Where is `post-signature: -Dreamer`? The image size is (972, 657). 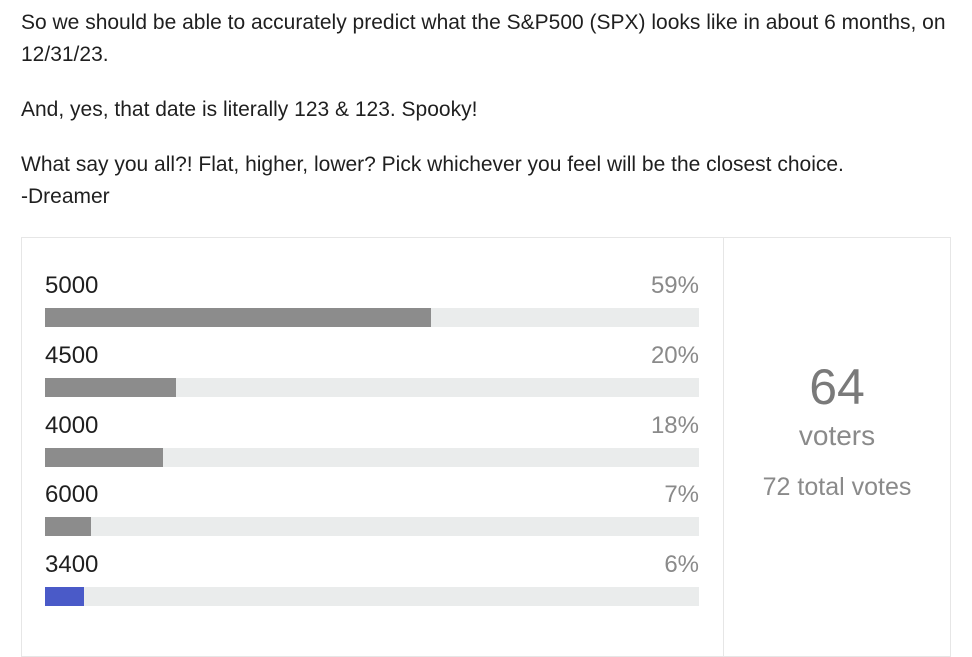
post-signature: -Dreamer is located at coordinates (65, 196).